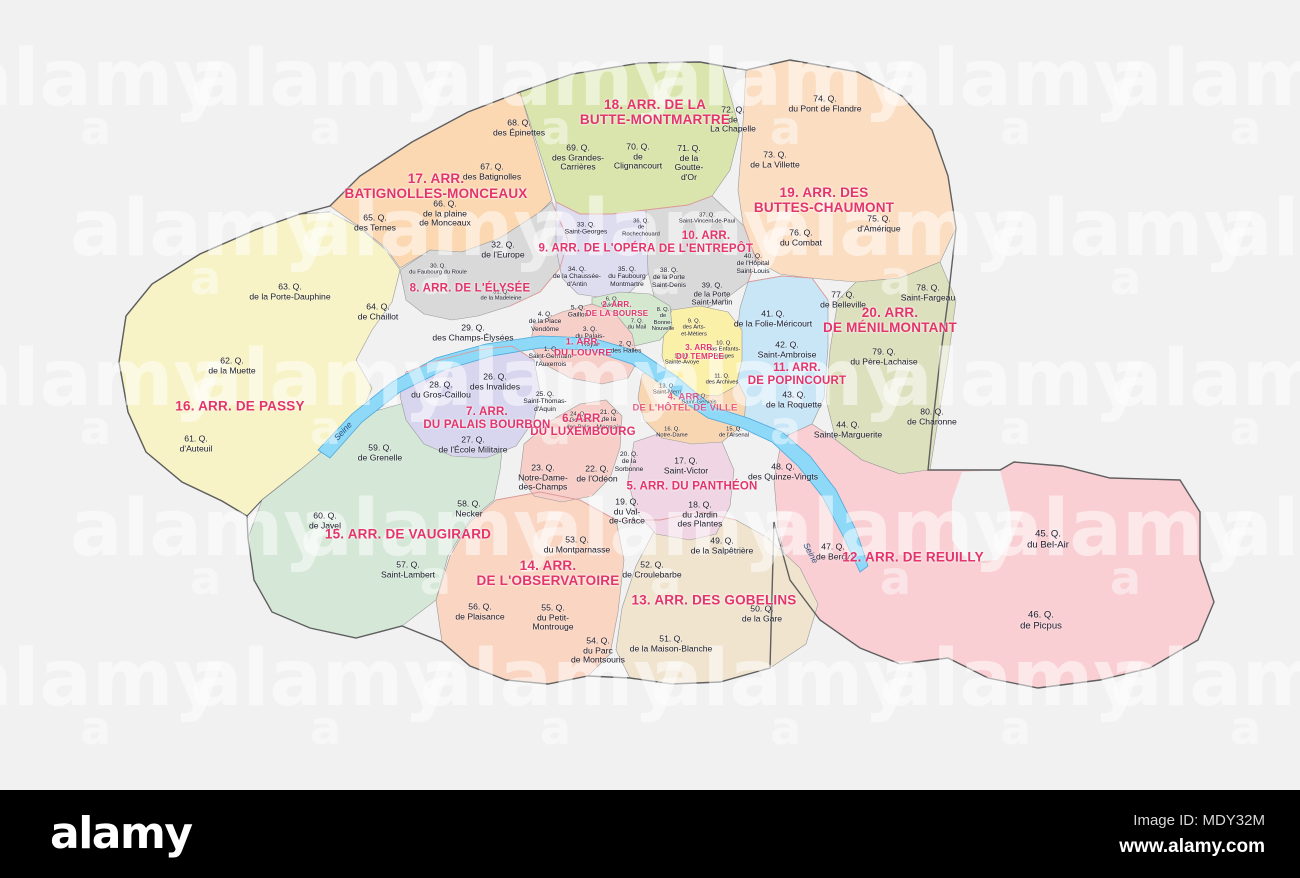 The width and height of the screenshot is (1300, 878). Describe the element at coordinates (650, 834) in the screenshot. I see `alamy-footer-bar: alamy Image ID: MDY32M www.alamy.com` at that location.